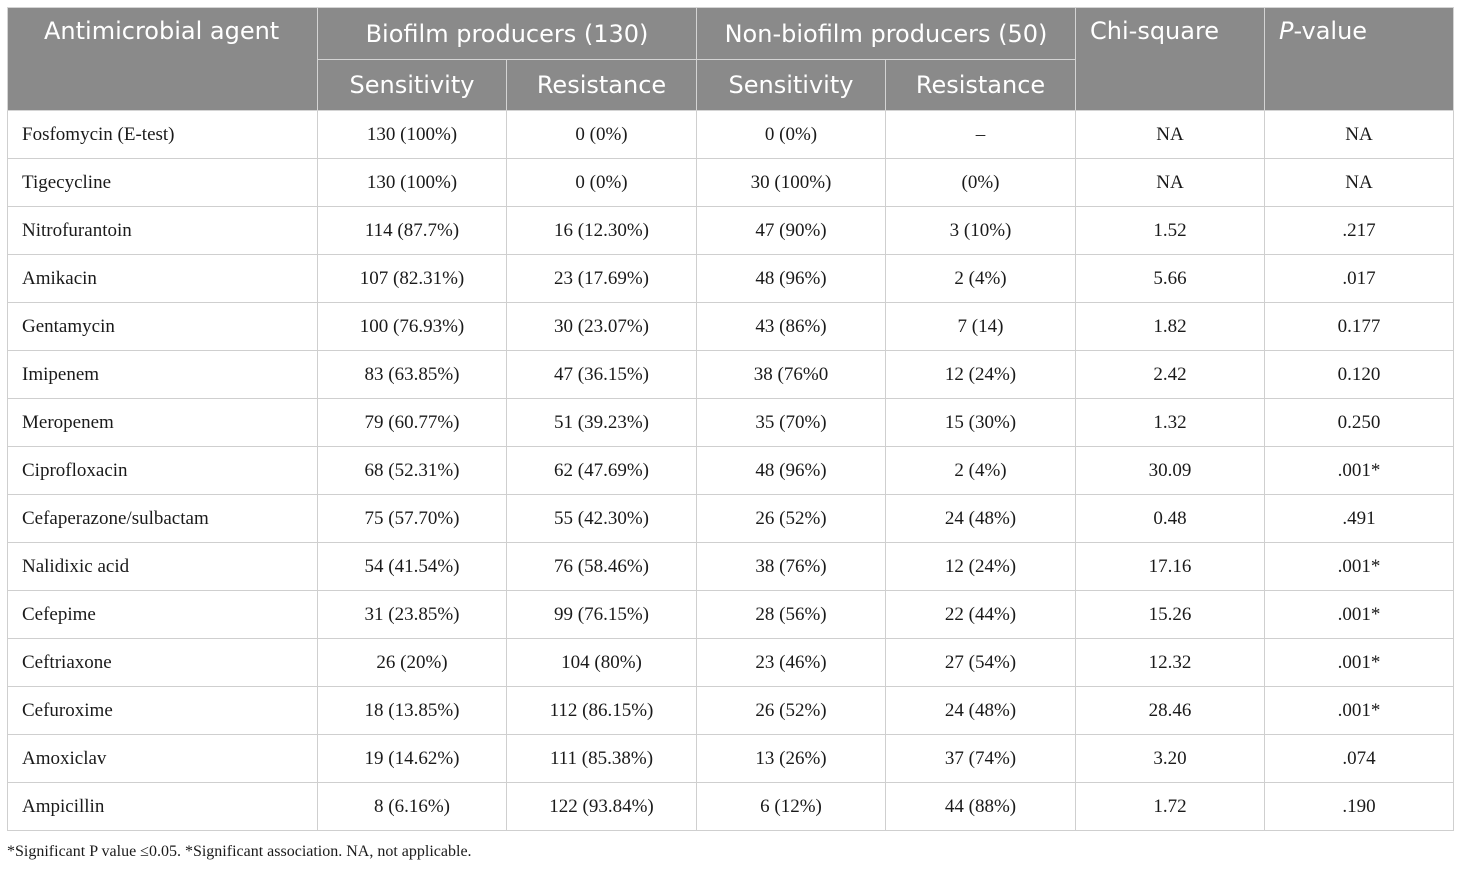 This screenshot has height=872, width=1460. I want to click on biofilm-sensitivity-cell: 68 (52.31%), so click(412, 470).